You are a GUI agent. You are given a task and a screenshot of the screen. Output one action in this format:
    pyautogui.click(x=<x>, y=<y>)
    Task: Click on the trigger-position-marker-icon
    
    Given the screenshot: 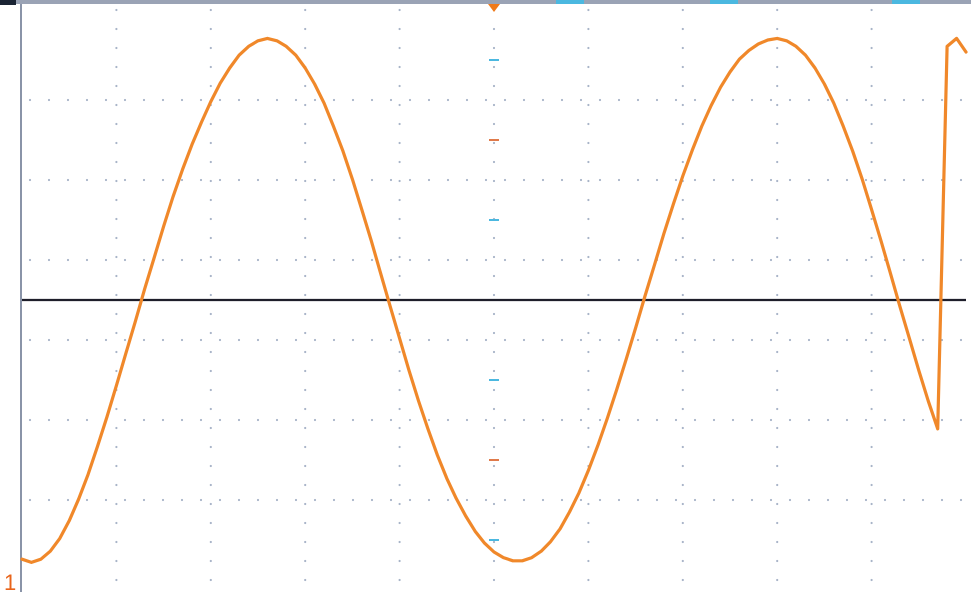 What is the action you would take?
    pyautogui.click(x=494, y=8)
    